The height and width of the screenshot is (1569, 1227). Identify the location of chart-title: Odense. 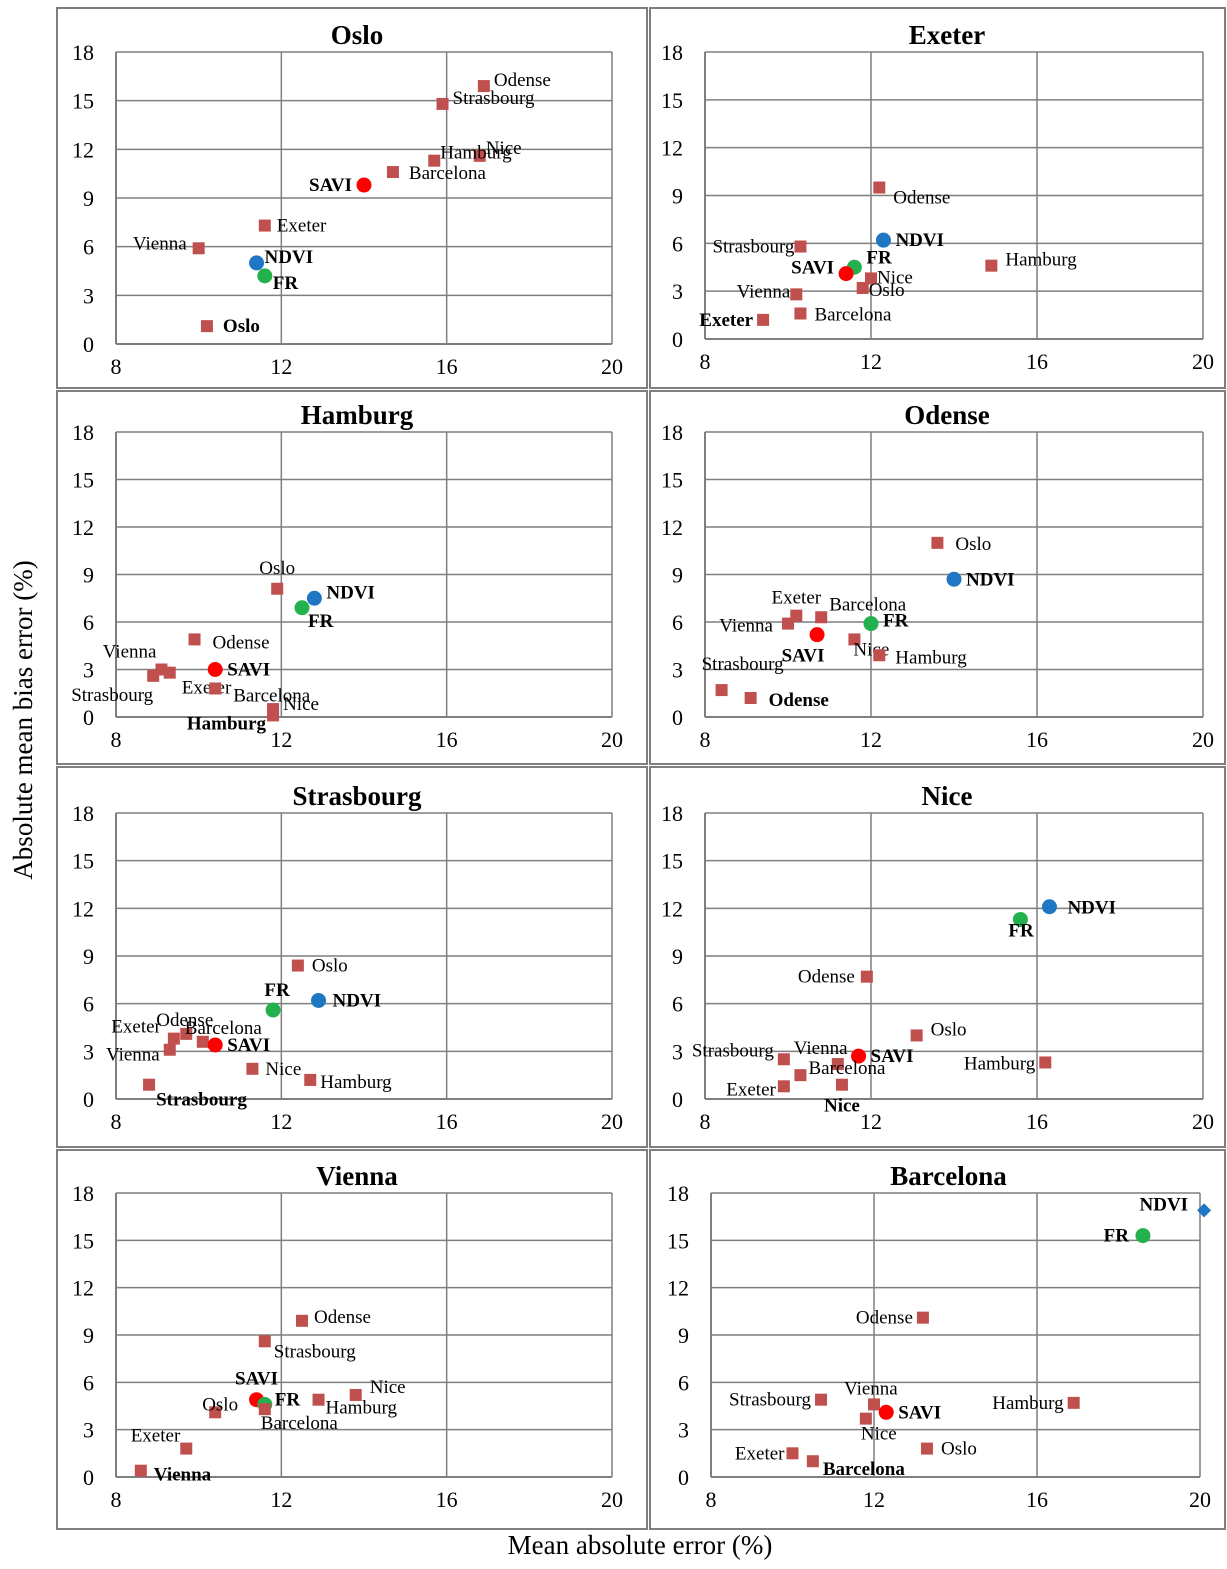
(947, 415).